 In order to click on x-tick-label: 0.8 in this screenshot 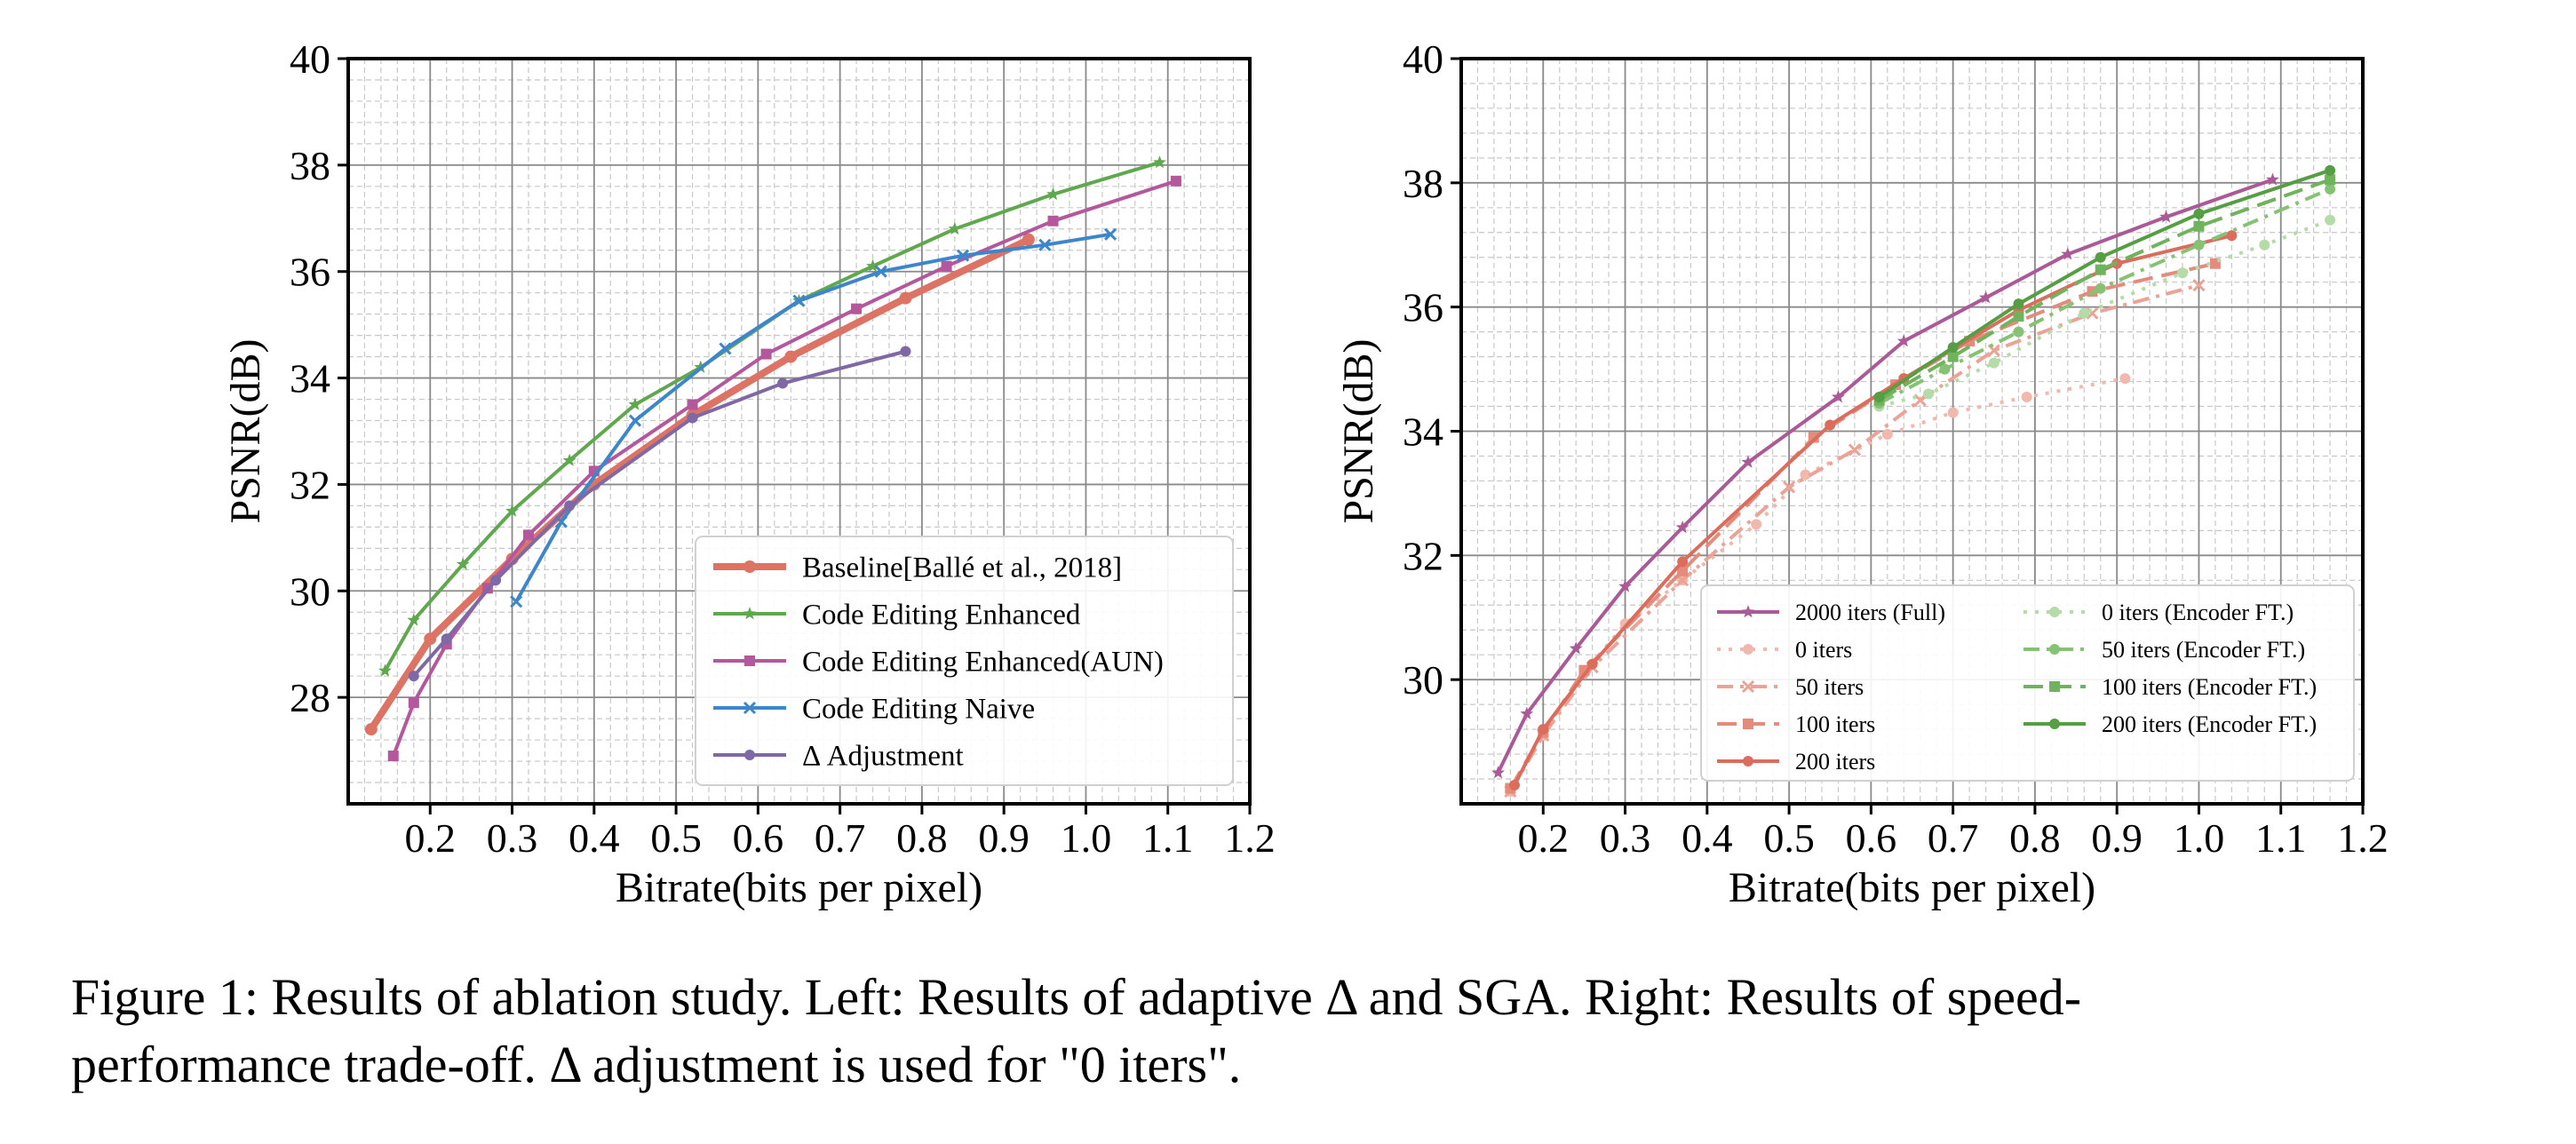, I will do `click(2035, 838)`.